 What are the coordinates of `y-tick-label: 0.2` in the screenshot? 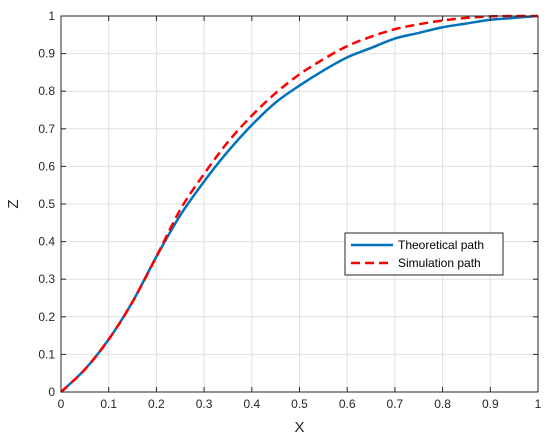 It's located at (46, 317).